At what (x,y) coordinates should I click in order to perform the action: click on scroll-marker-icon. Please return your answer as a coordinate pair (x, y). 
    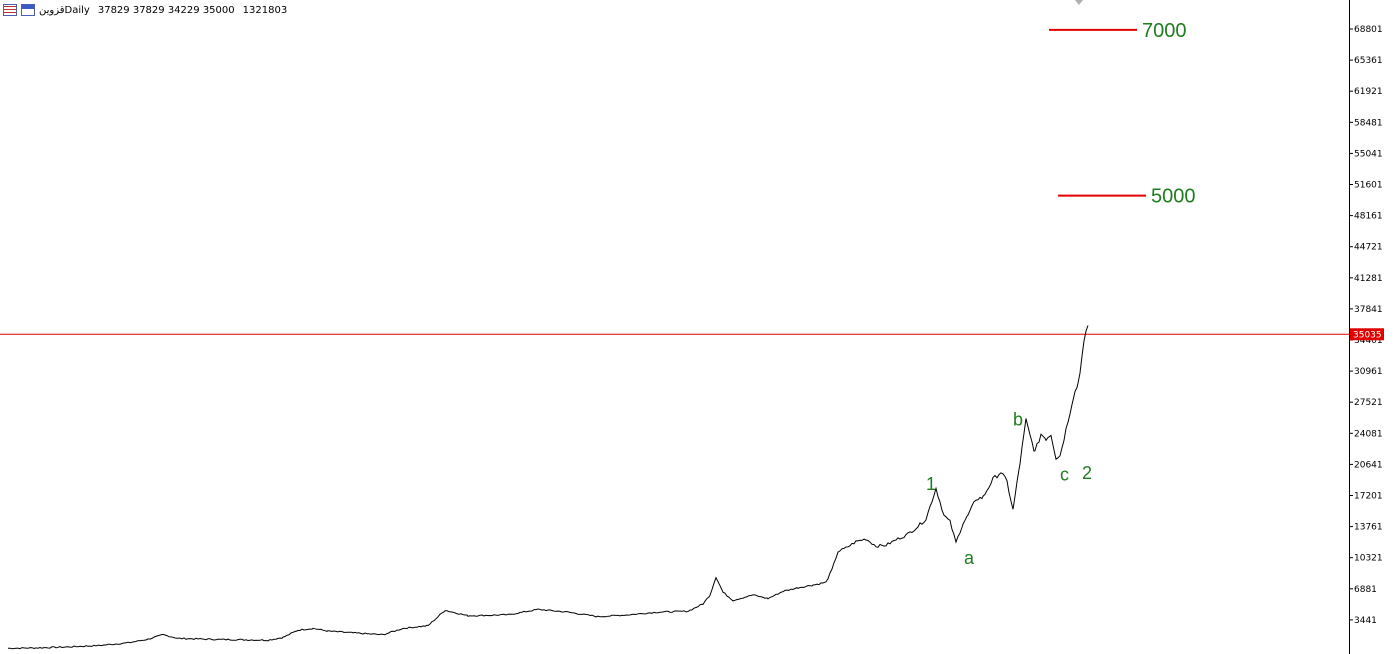
    Looking at the image, I should click on (1079, 2).